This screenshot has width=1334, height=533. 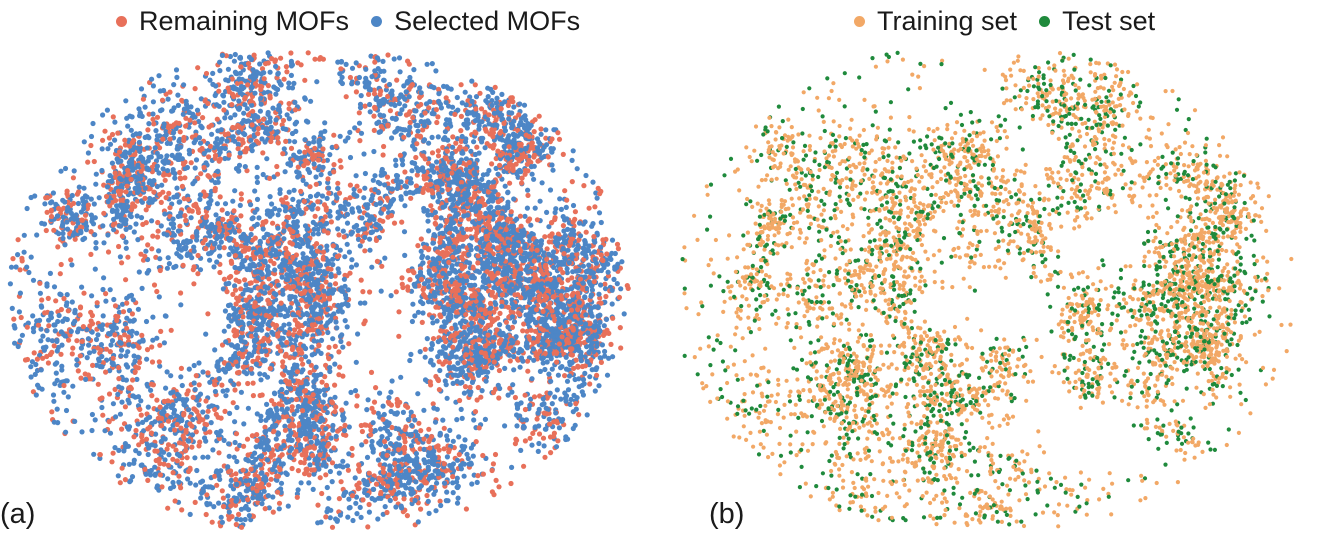 What do you see at coordinates (359, 21) in the screenshot?
I see `legend-a: Remaining MOFs Selected MOFs` at bounding box center [359, 21].